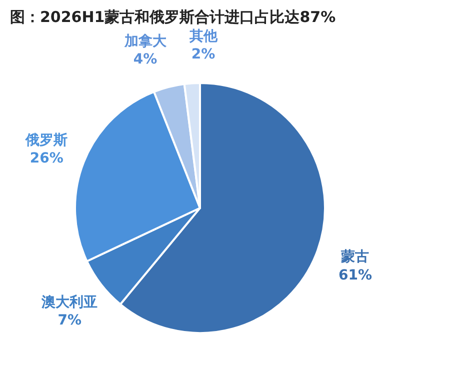 The height and width of the screenshot is (375, 475). I want to click on data-label: 4%, so click(145, 60).